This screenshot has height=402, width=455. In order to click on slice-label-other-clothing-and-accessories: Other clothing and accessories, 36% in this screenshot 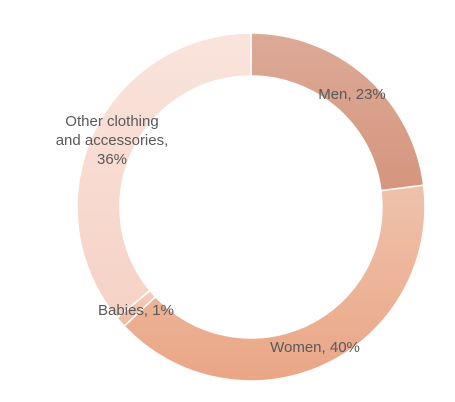, I will do `click(112, 140)`.